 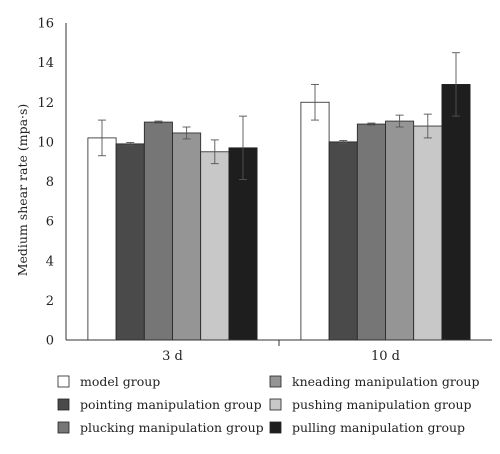 I want to click on legend-label: model group, so click(x=120, y=381).